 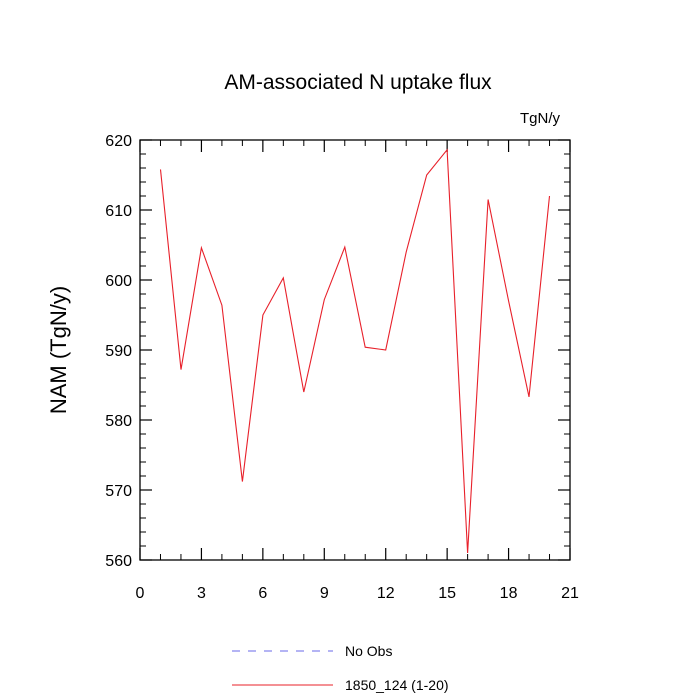 What do you see at coordinates (358, 82) in the screenshot?
I see `chart-title: AM-associated N uptake flux` at bounding box center [358, 82].